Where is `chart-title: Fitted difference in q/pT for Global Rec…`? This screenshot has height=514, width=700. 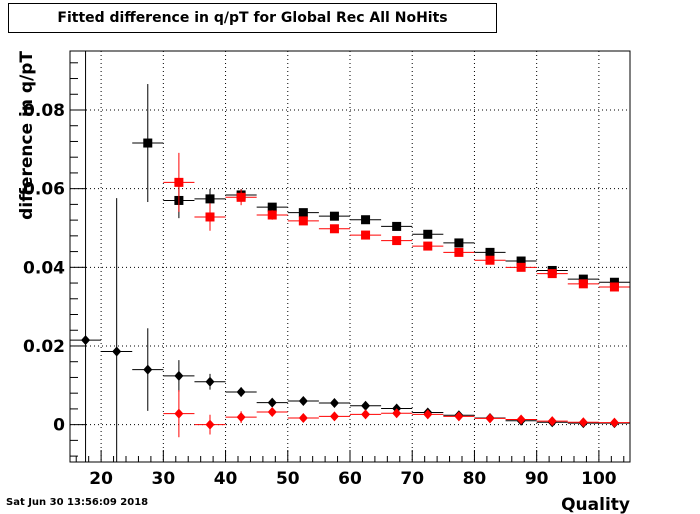 chart-title: Fitted difference in q/pT for Global Rec… is located at coordinates (252, 18).